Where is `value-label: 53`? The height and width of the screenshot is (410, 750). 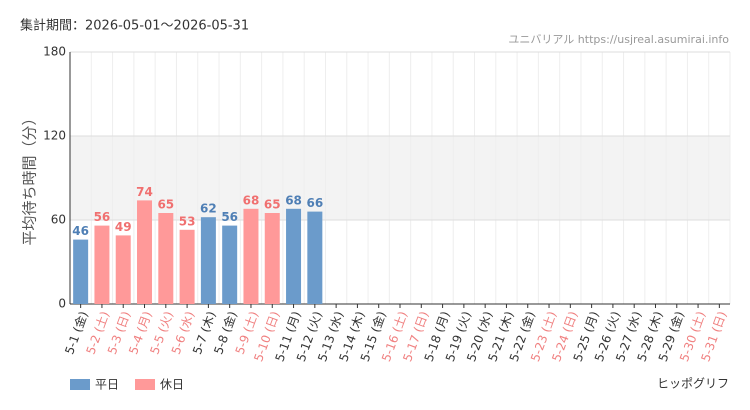
value-label: 53 is located at coordinates (187, 221).